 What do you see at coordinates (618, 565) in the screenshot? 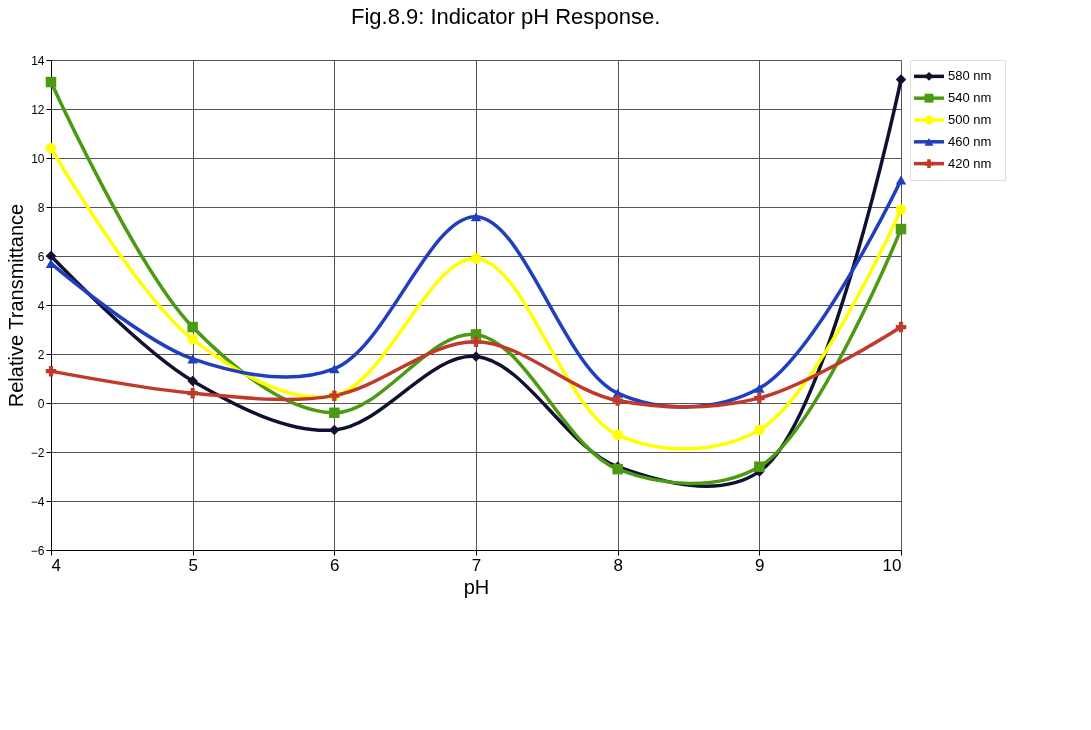
I see `x-tick-label: 8` at bounding box center [618, 565].